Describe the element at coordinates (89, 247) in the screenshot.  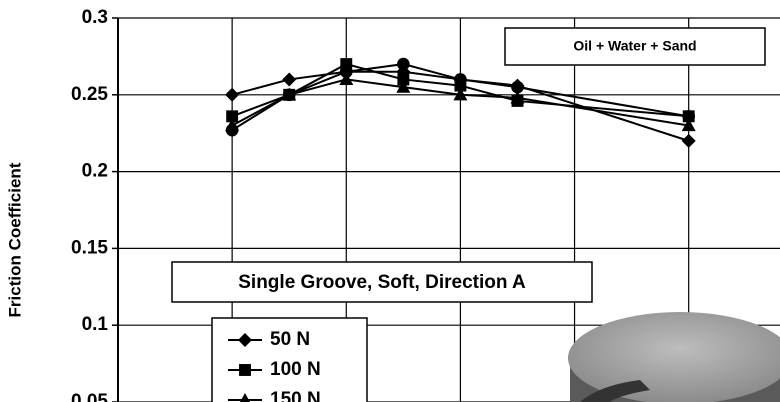
I see `y-tick-label: 0.15` at that location.